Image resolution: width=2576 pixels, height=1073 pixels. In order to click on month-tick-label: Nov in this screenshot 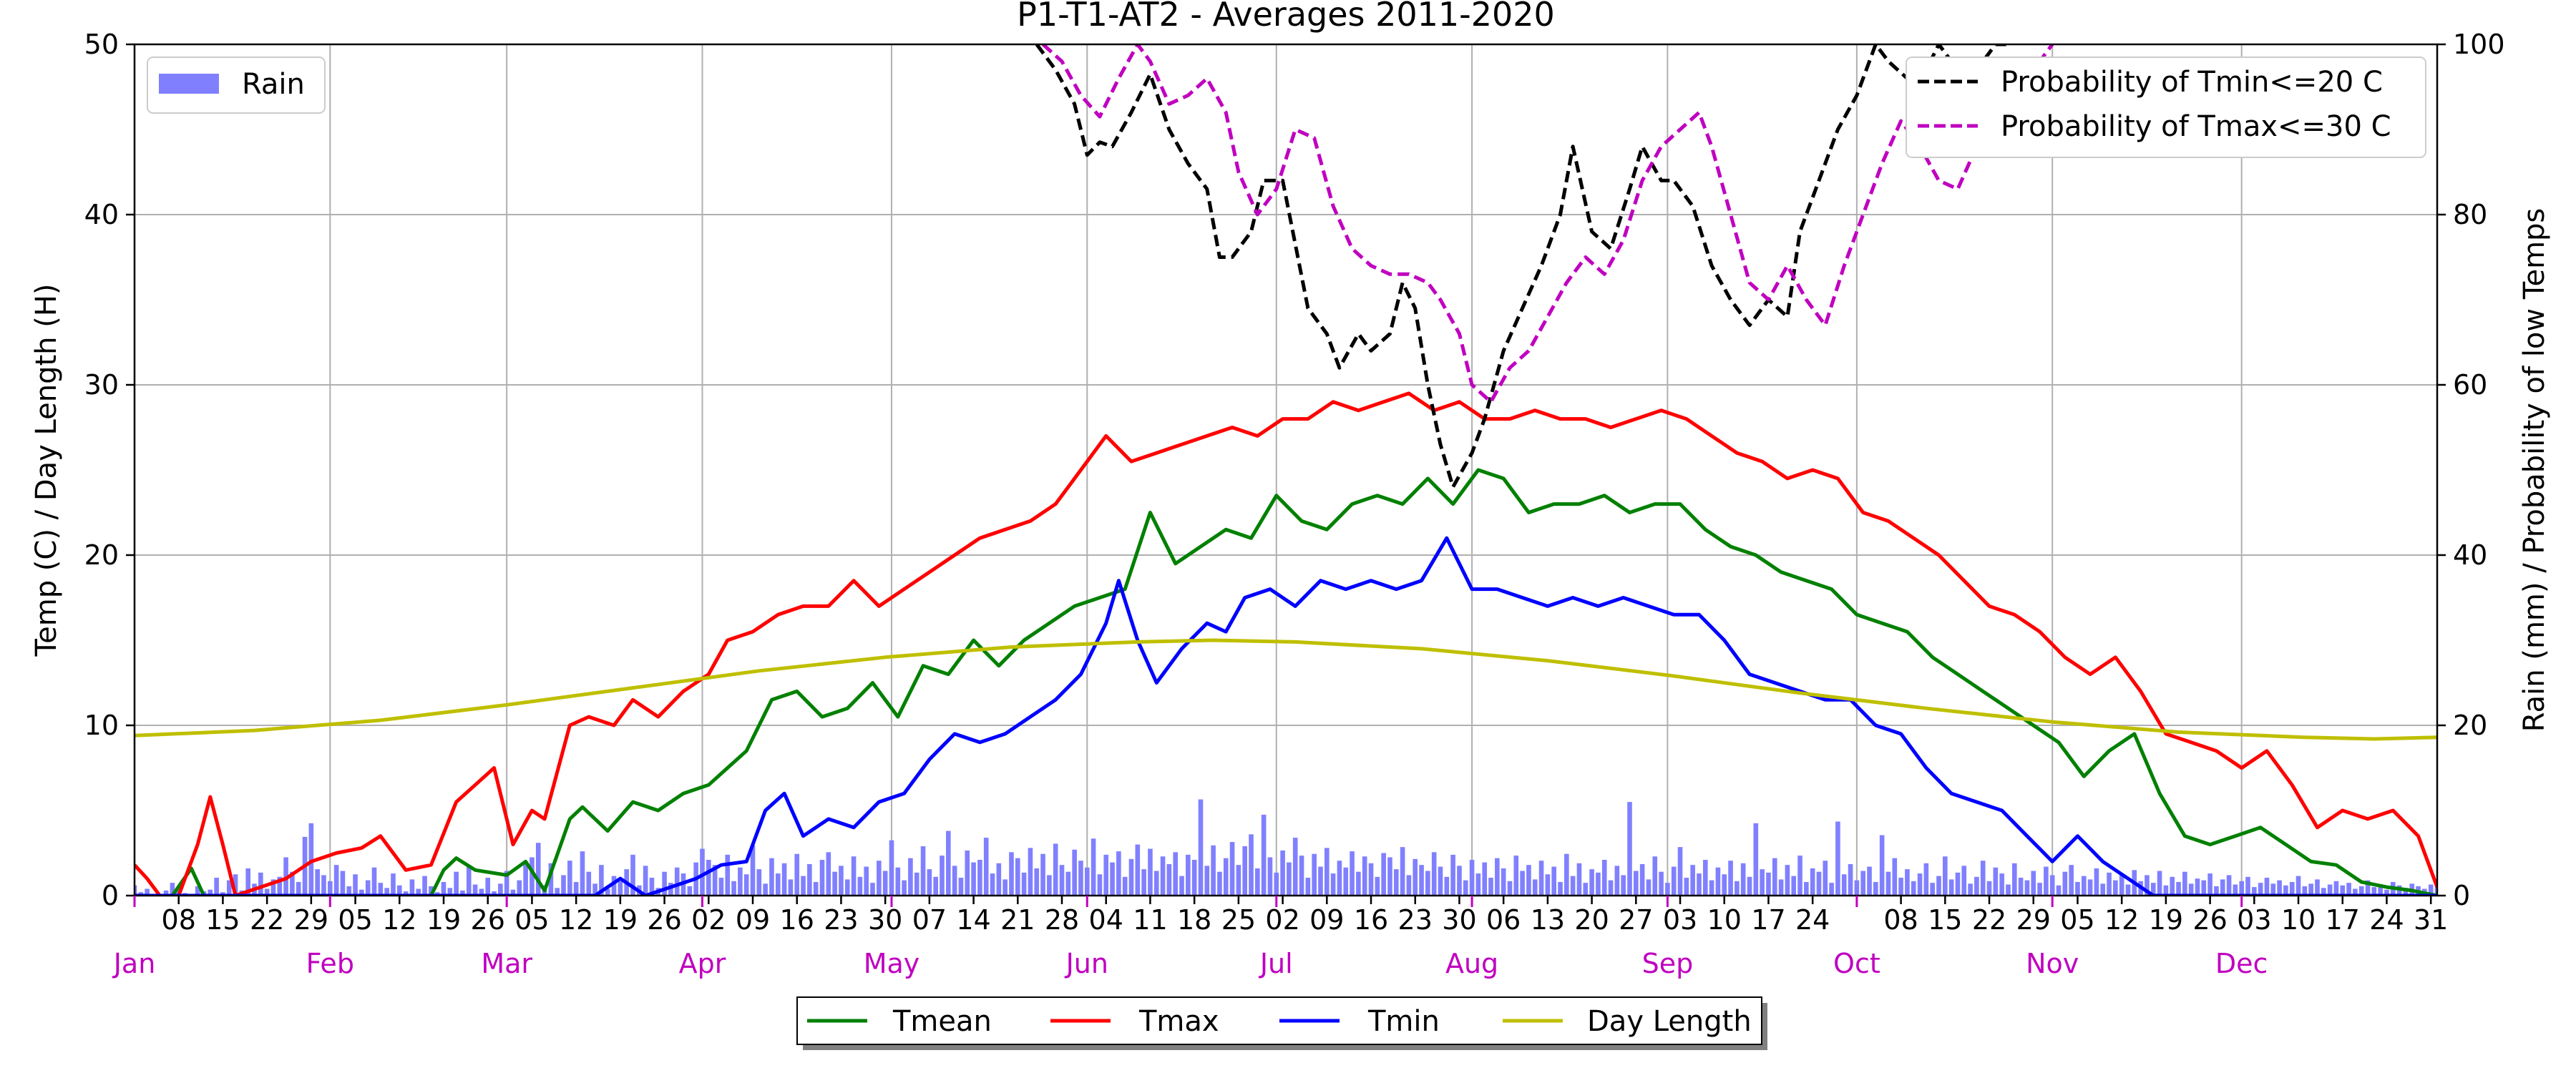, I will do `click(2052, 963)`.